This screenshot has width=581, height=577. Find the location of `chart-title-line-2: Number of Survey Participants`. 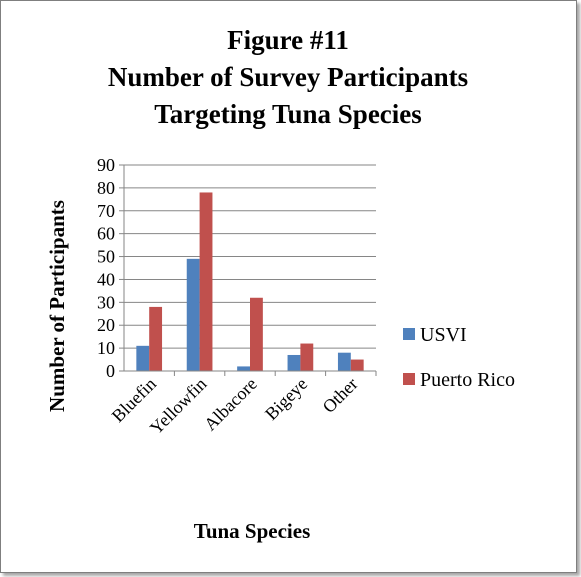

chart-title-line-2: Number of Survey Participants is located at coordinates (288, 77).